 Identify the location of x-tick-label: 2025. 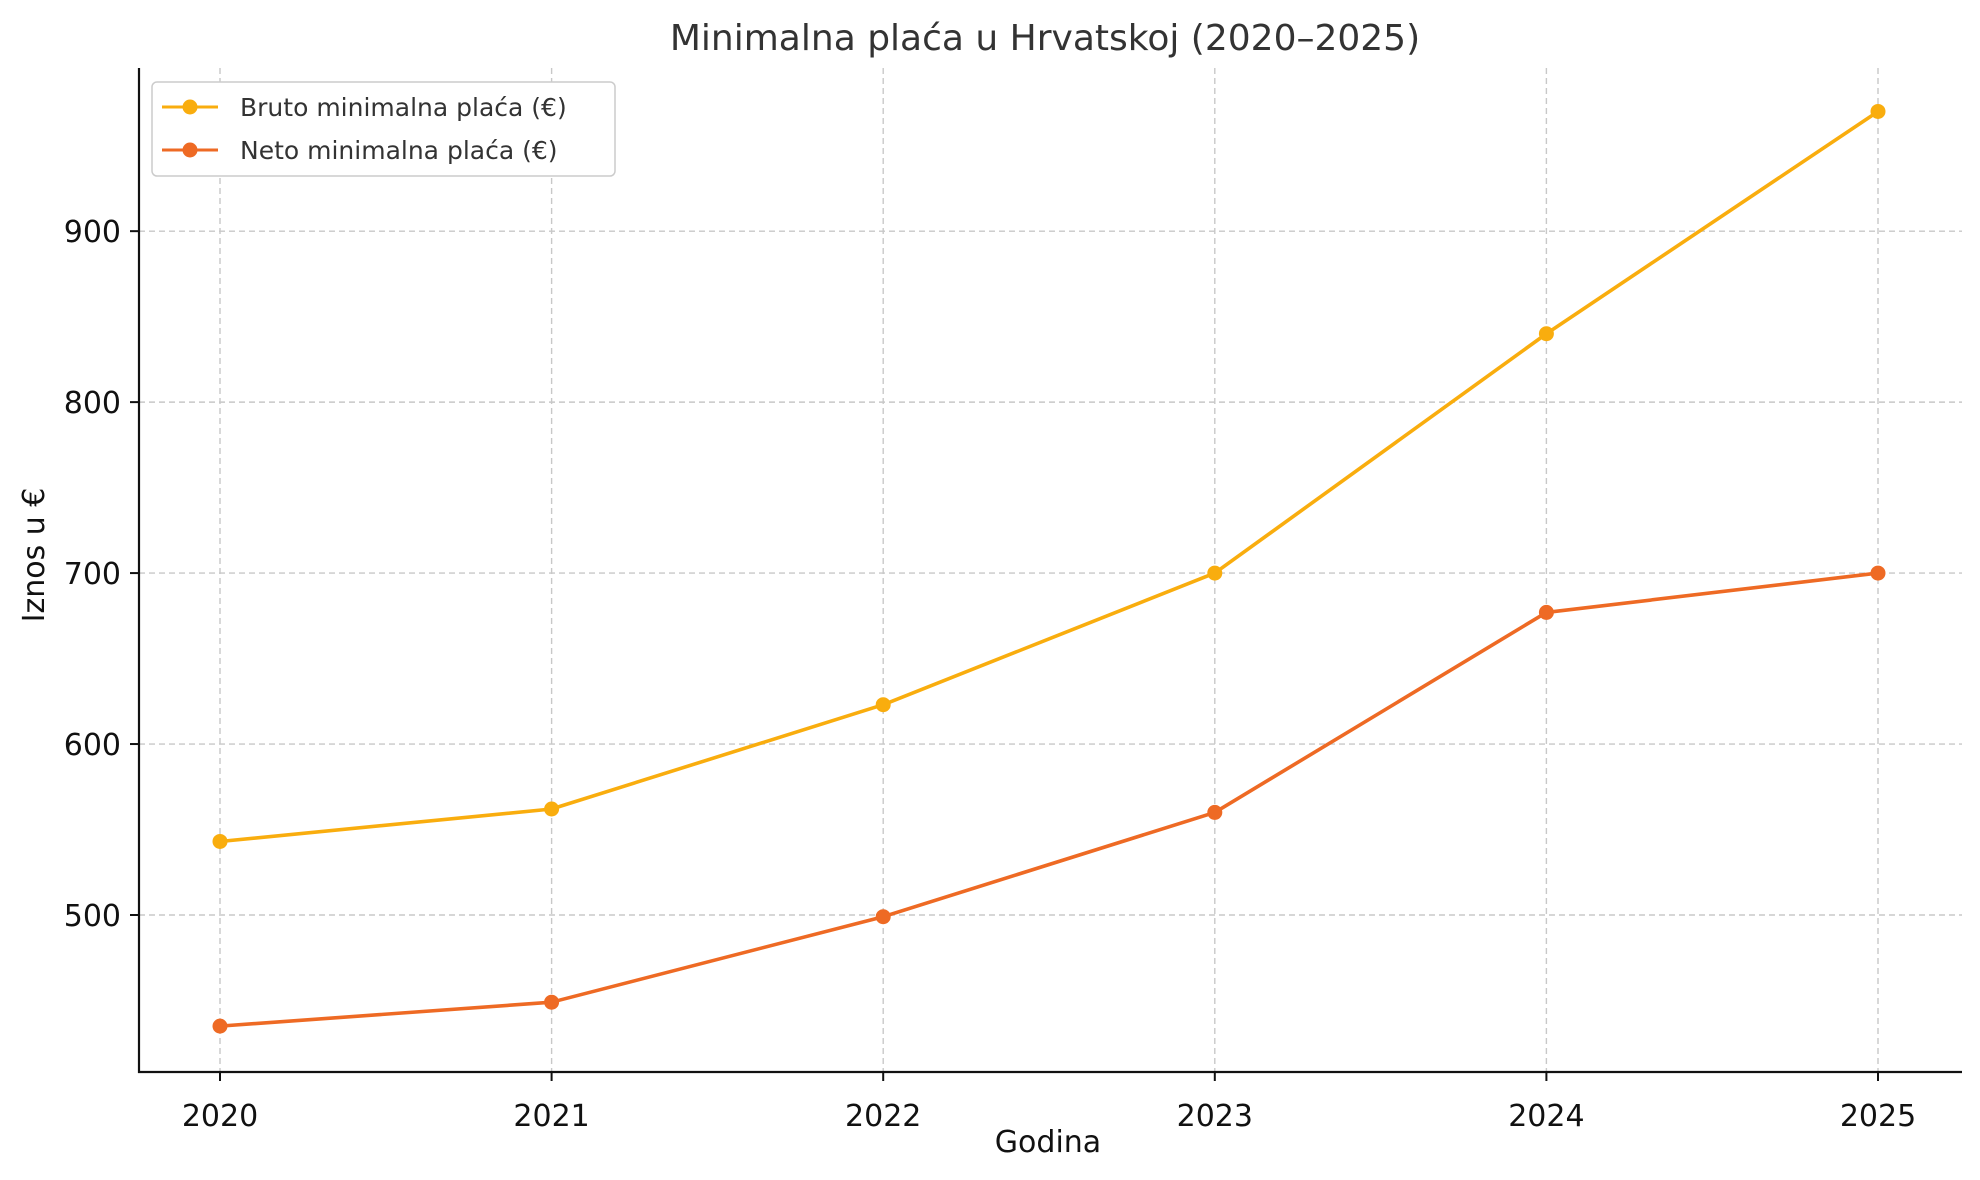
(1878, 1116).